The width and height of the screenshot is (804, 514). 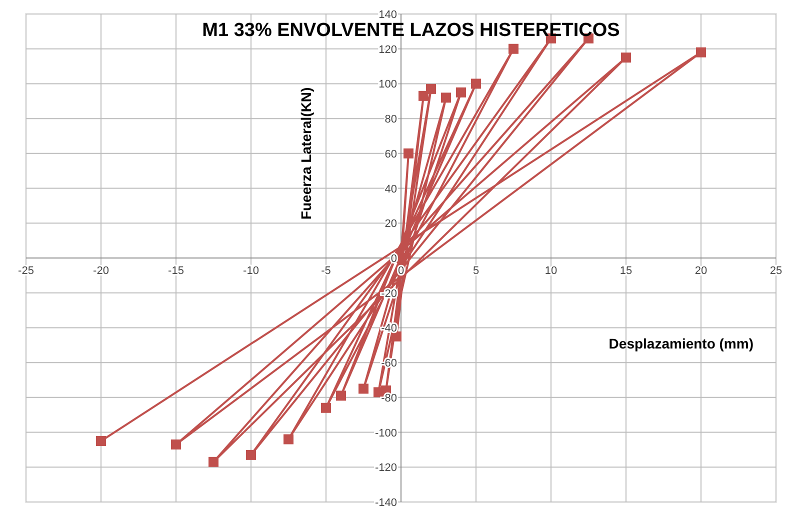 I want to click on x-tick-label: 0, so click(x=401, y=271).